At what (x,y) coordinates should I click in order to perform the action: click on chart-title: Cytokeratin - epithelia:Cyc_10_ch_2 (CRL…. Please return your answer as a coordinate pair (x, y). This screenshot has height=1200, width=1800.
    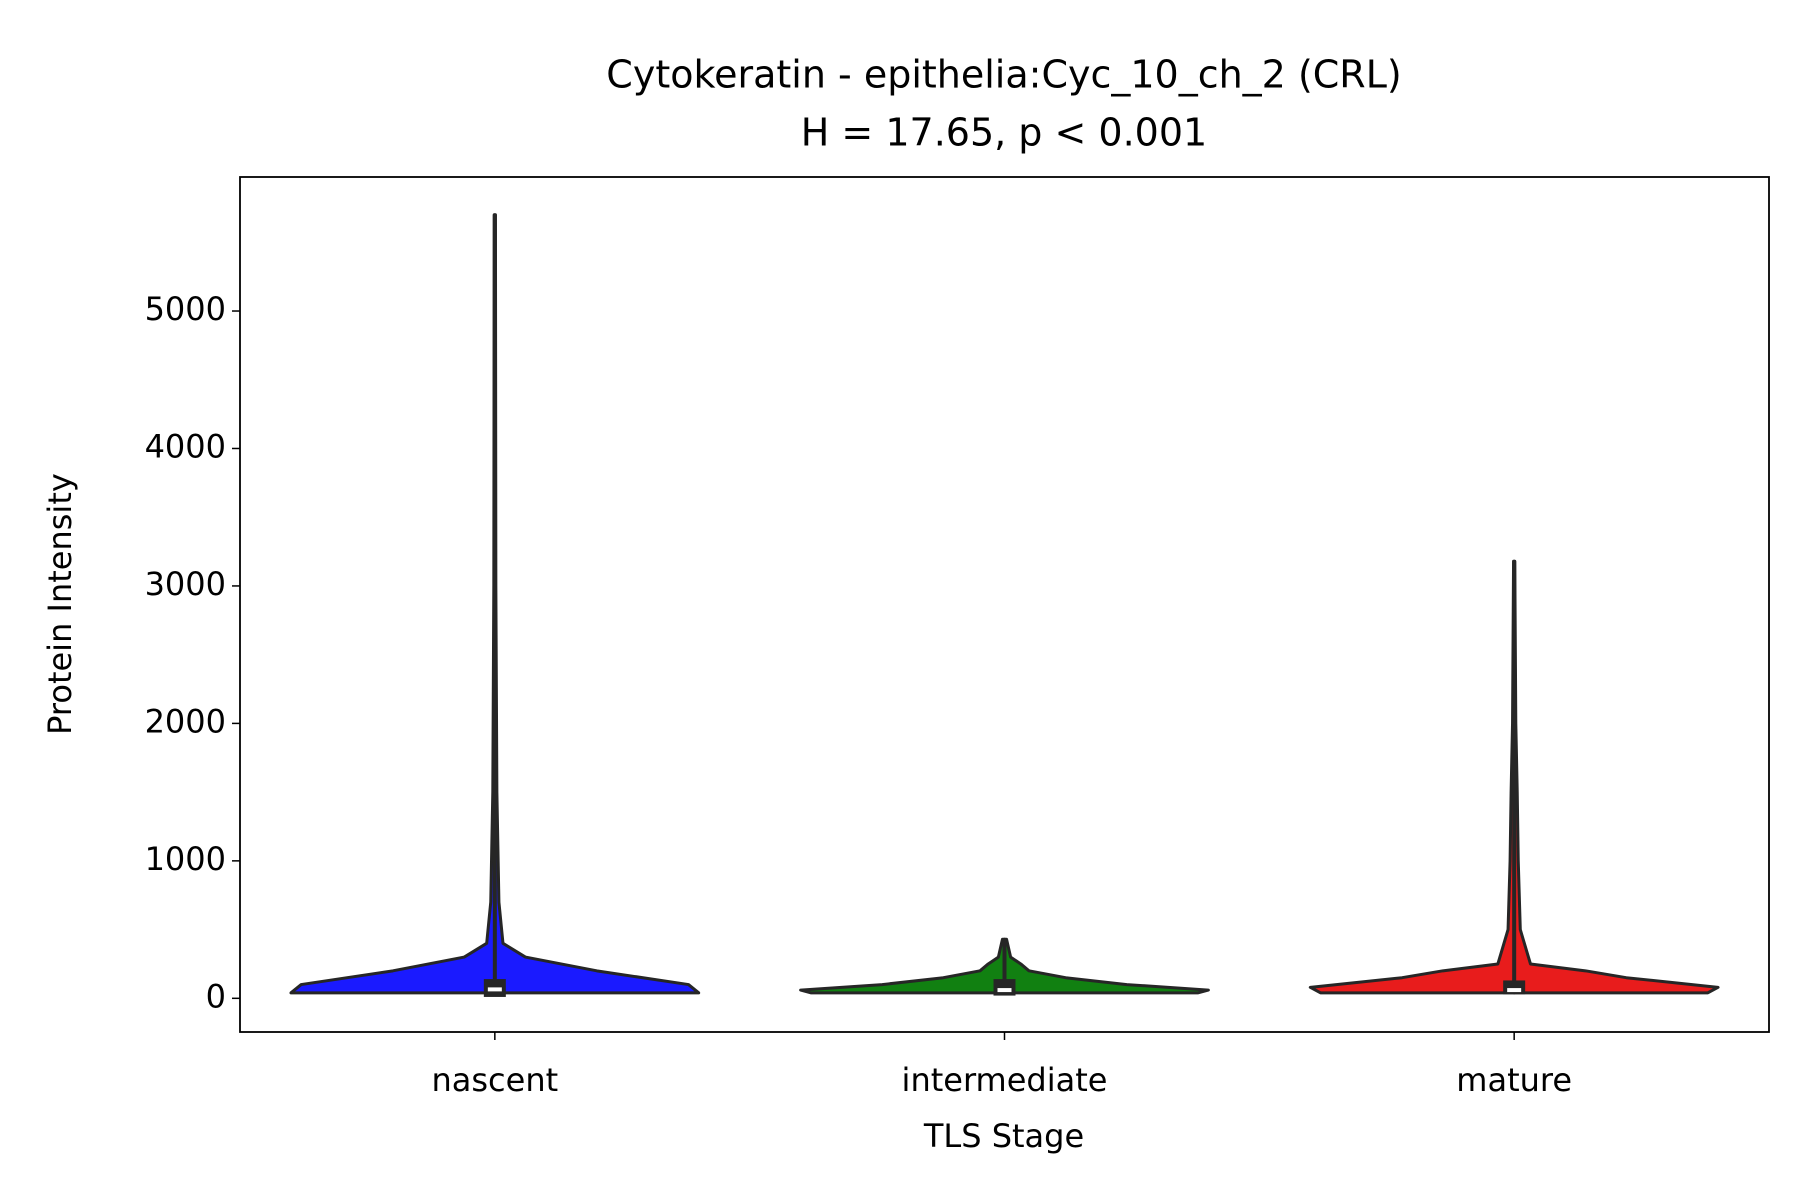
    Looking at the image, I should click on (1003, 75).